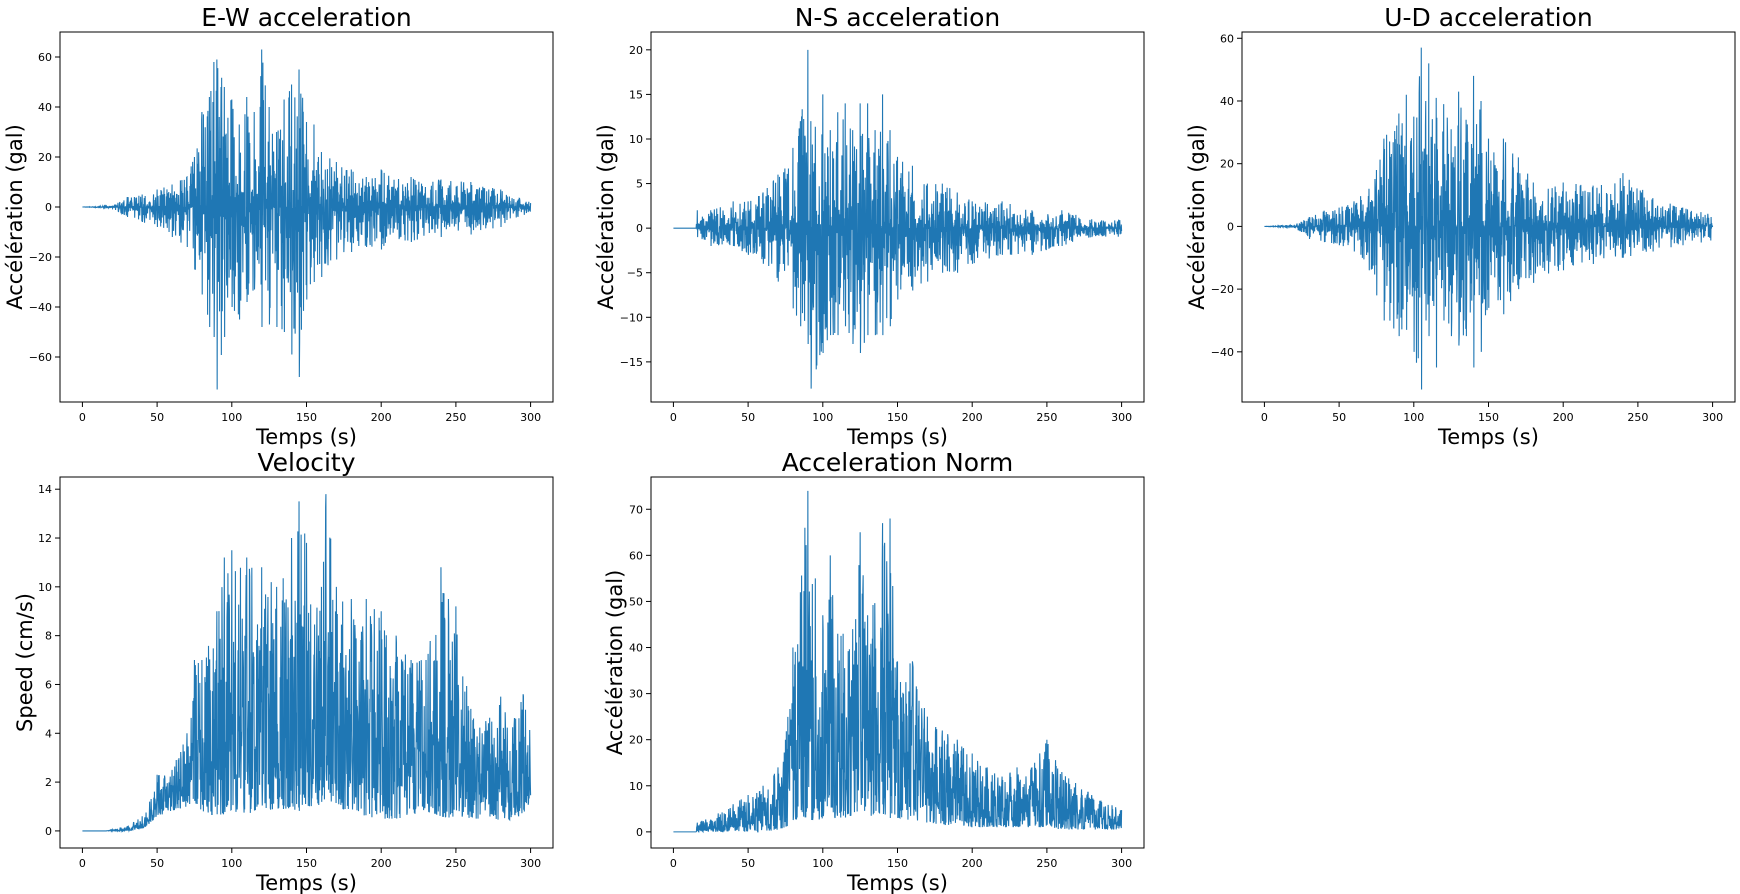 The height and width of the screenshot is (894, 1740). What do you see at coordinates (48, 636) in the screenshot?
I see `y-tick-label: 8` at bounding box center [48, 636].